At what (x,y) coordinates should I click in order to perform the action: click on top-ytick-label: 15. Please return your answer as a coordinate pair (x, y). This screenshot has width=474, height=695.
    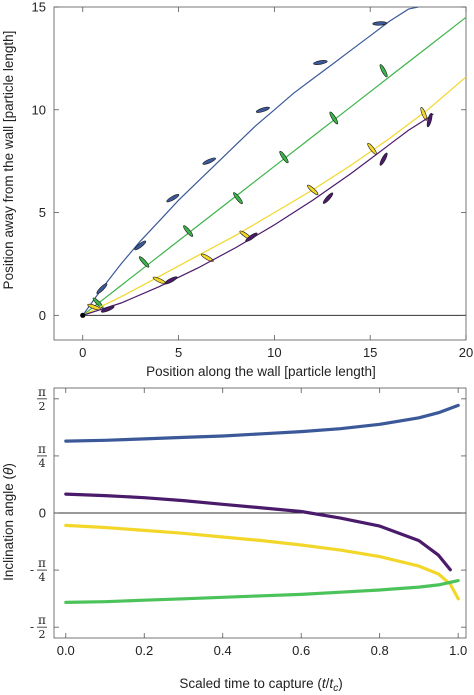
    Looking at the image, I should click on (39, 7).